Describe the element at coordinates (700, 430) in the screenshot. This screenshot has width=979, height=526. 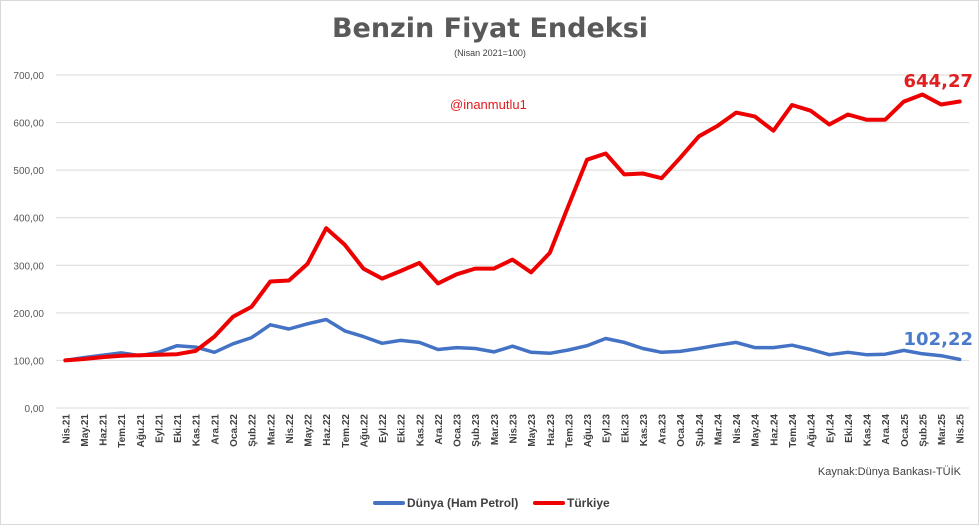
I see `x-tick-label: Şub.24` at that location.